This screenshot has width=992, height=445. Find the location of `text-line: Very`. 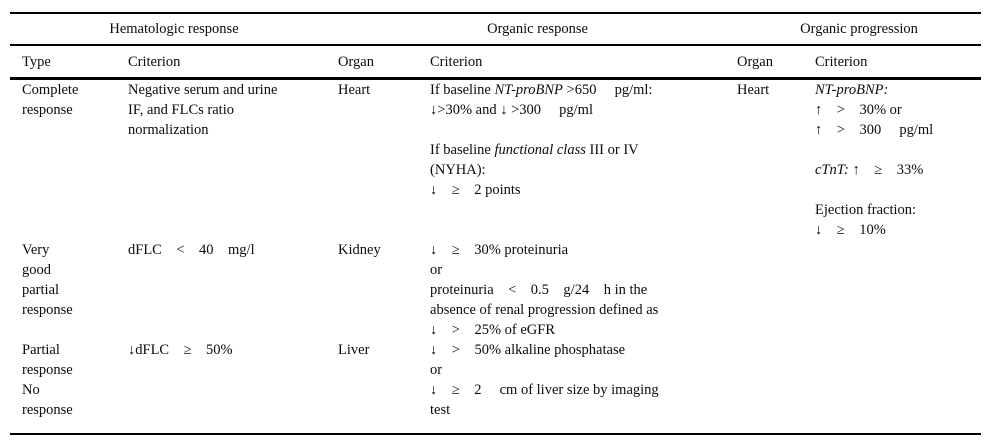

text-line: Very is located at coordinates (75, 250).